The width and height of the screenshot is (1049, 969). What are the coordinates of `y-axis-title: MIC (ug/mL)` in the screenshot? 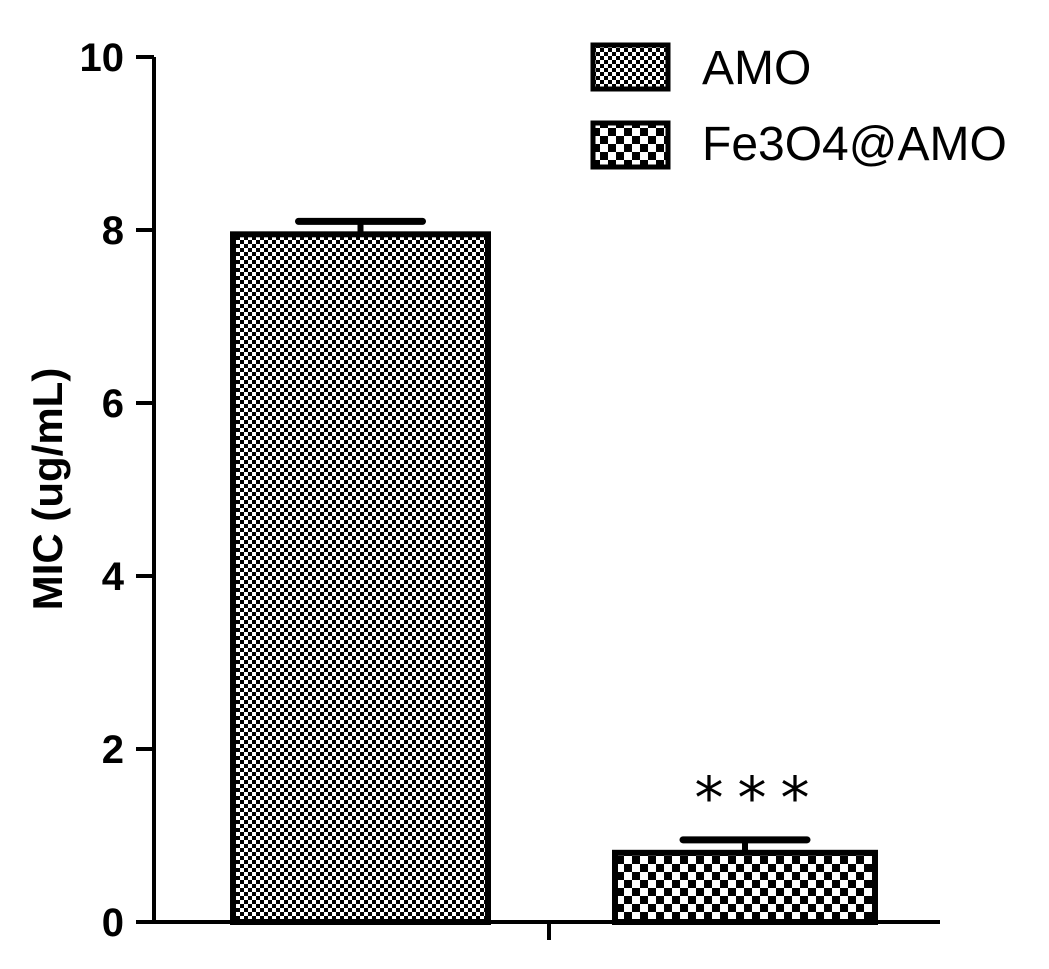 It's located at (47, 489).